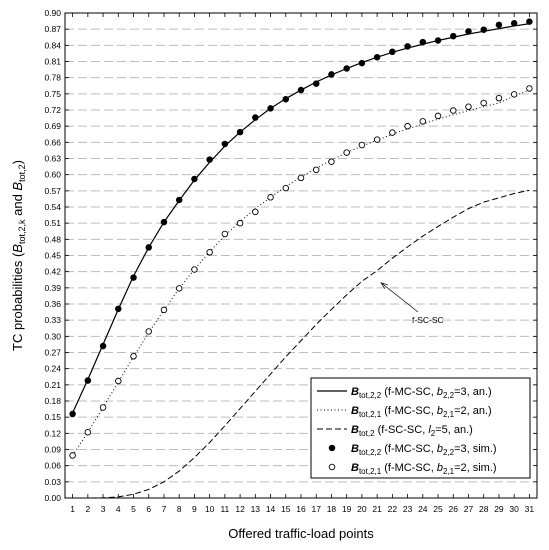  Describe the element at coordinates (52, 450) in the screenshot. I see `y-tick-label: 0.09` at that location.